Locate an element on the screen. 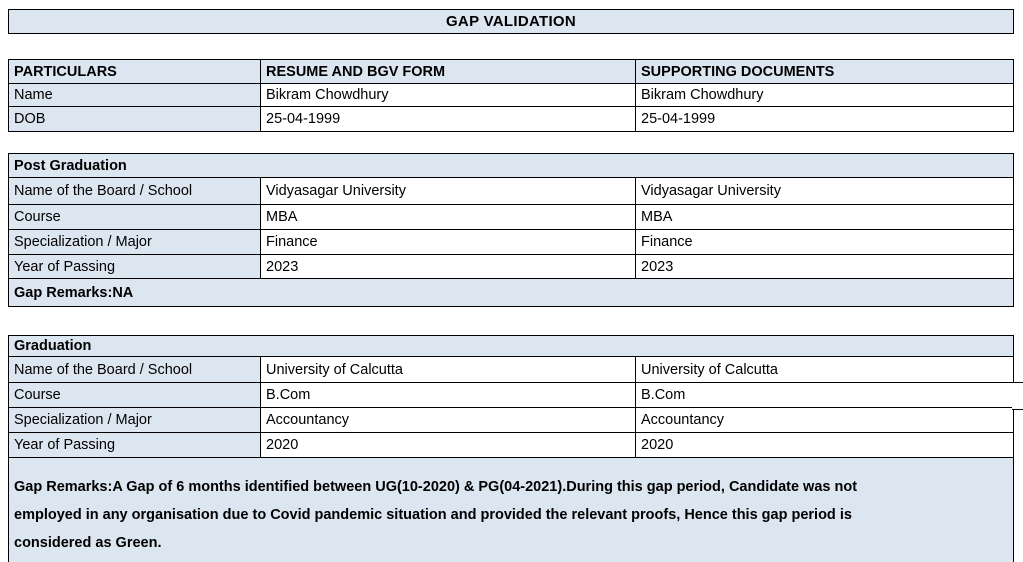 This screenshot has height=562, width=1023. pg-board-supporting-value-cell: Vidyasagar University is located at coordinates (824, 191).